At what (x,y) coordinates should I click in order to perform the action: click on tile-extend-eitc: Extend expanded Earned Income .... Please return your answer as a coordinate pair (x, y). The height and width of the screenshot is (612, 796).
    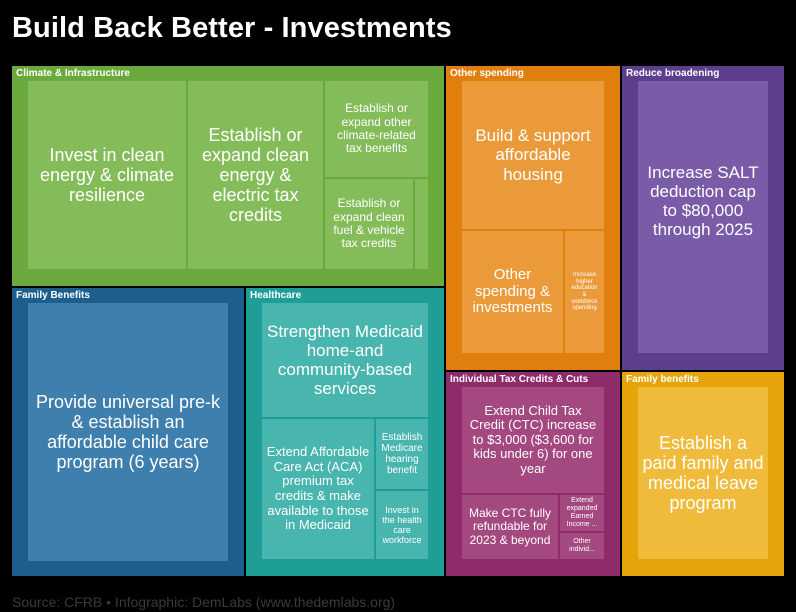
    Looking at the image, I should click on (582, 513).